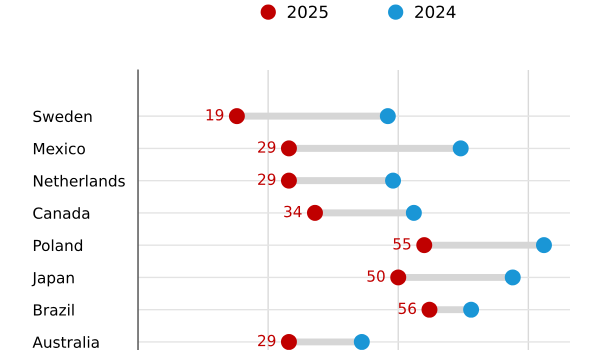 The height and width of the screenshot is (350, 600). I want to click on y-tick-label: Sweden, so click(62, 116).